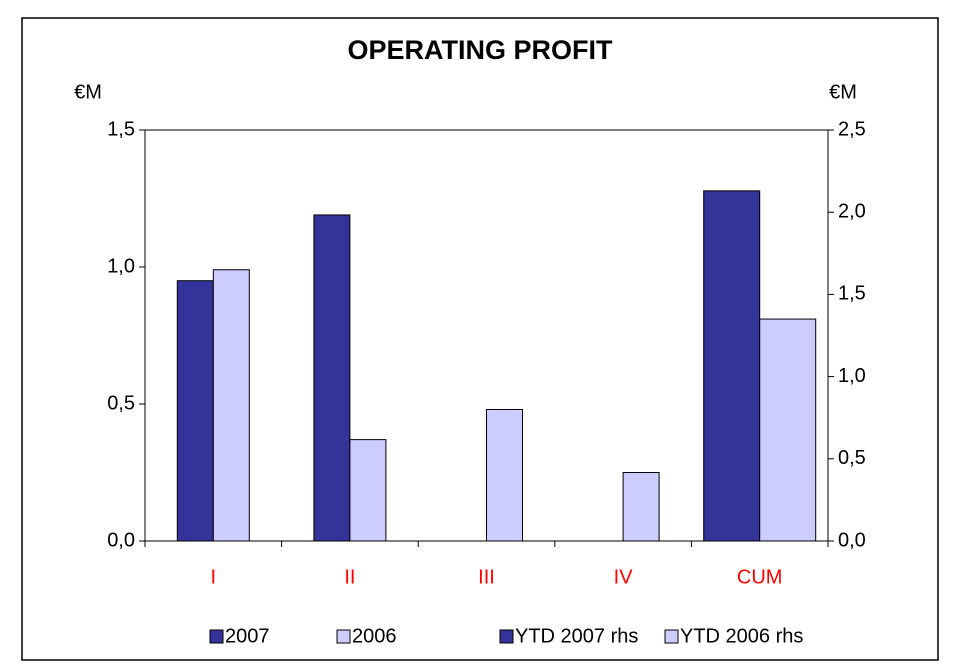  What do you see at coordinates (486, 577) in the screenshot?
I see `x-tick-label: III` at bounding box center [486, 577].